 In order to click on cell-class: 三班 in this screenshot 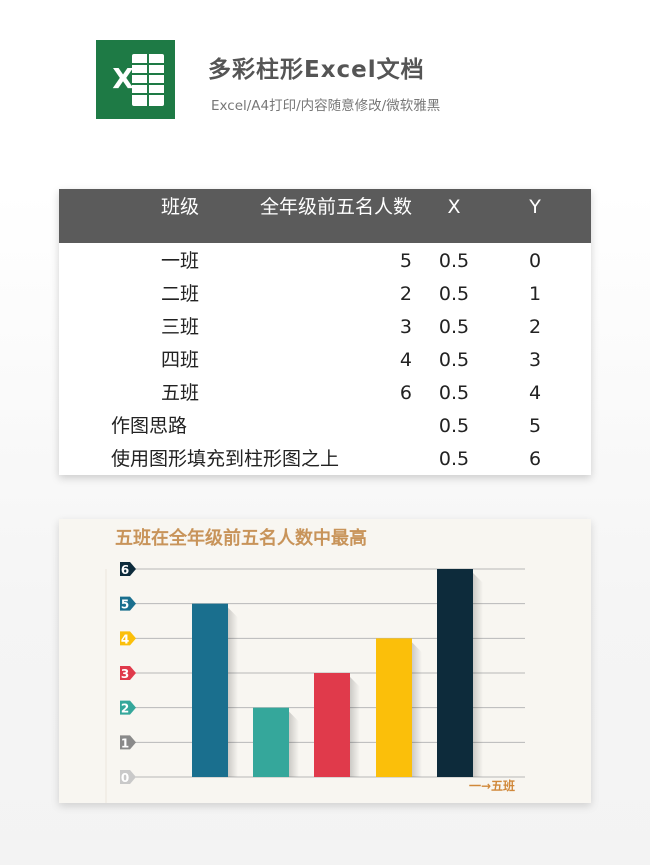, I will do `click(179, 327)`.